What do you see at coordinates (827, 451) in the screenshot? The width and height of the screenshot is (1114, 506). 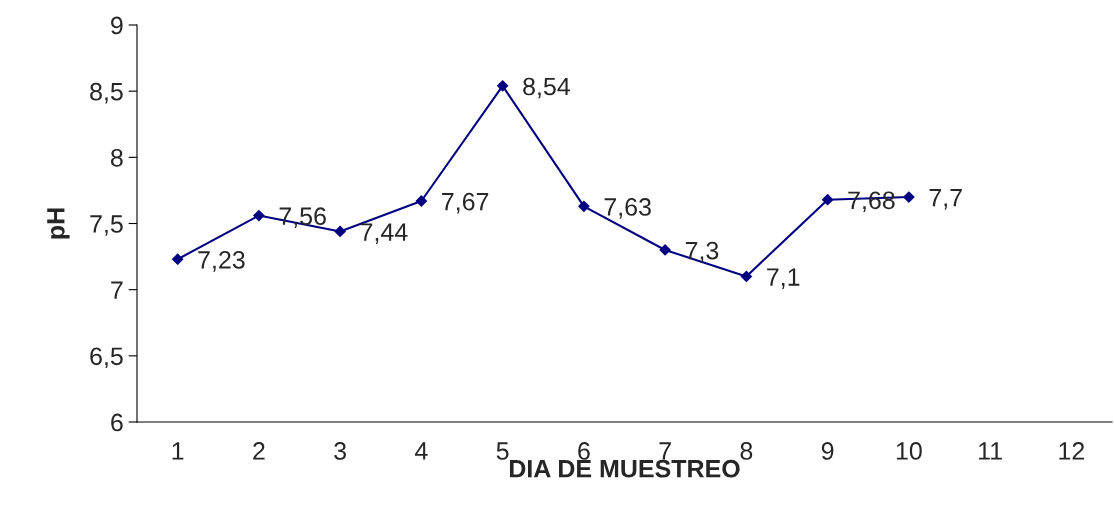 I see `x-tick-label: 9` at bounding box center [827, 451].